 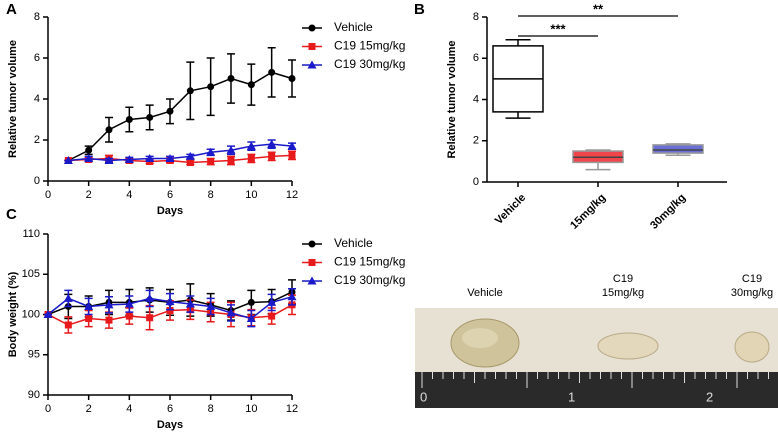 I want to click on y-tick-label: 90, so click(x=34, y=395).